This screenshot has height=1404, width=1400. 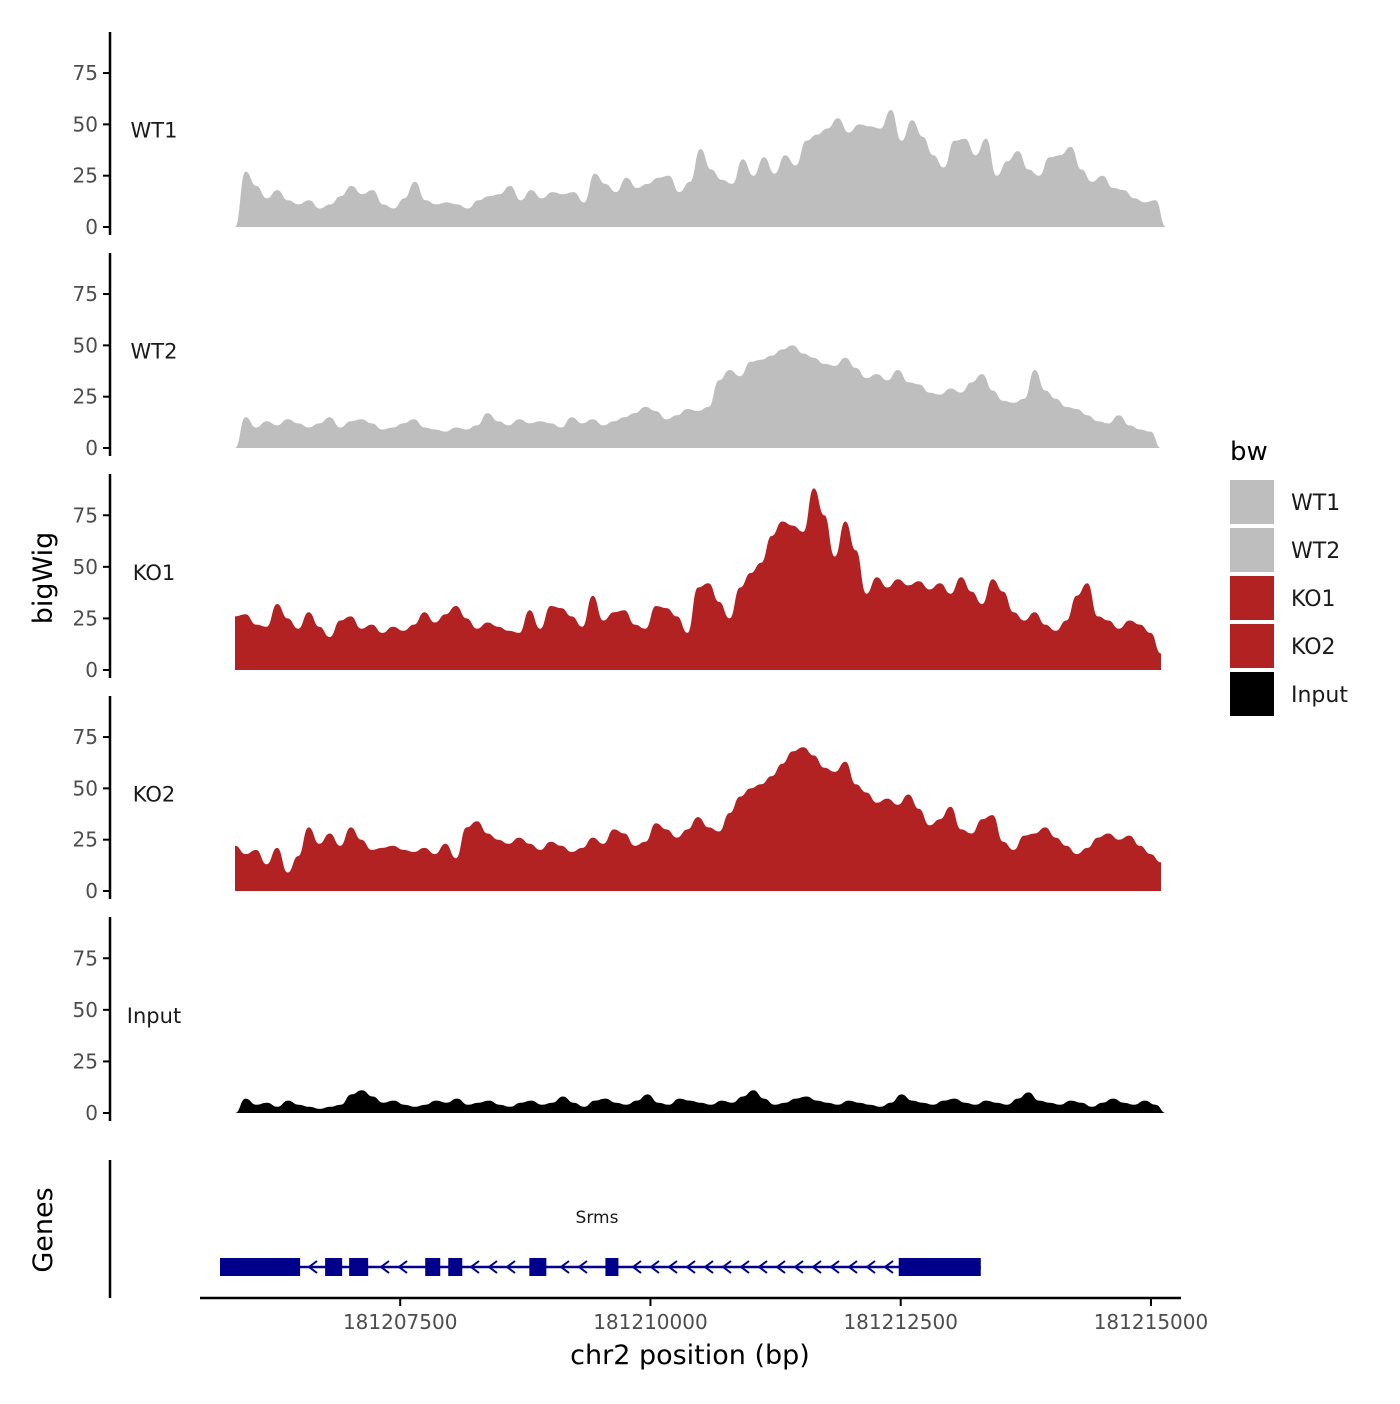 I want to click on track-ko1: 0 25 50 75 KO1, so click(x=617, y=578).